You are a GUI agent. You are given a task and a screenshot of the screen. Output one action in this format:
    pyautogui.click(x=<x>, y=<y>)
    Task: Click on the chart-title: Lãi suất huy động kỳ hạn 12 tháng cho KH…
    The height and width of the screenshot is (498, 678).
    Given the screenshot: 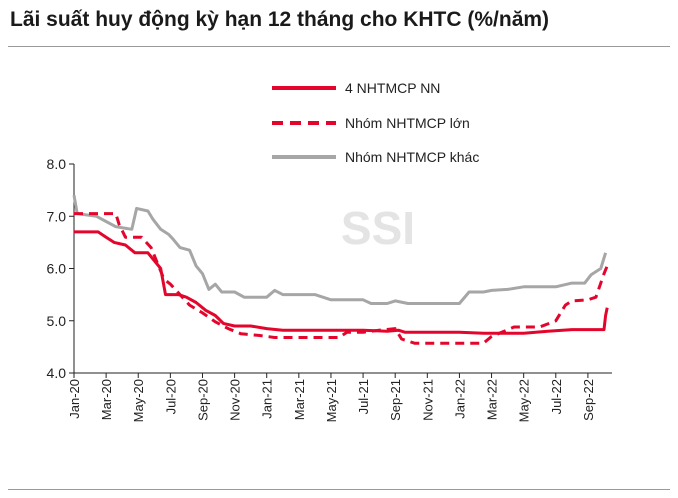 What is the action you would take?
    pyautogui.click(x=280, y=19)
    